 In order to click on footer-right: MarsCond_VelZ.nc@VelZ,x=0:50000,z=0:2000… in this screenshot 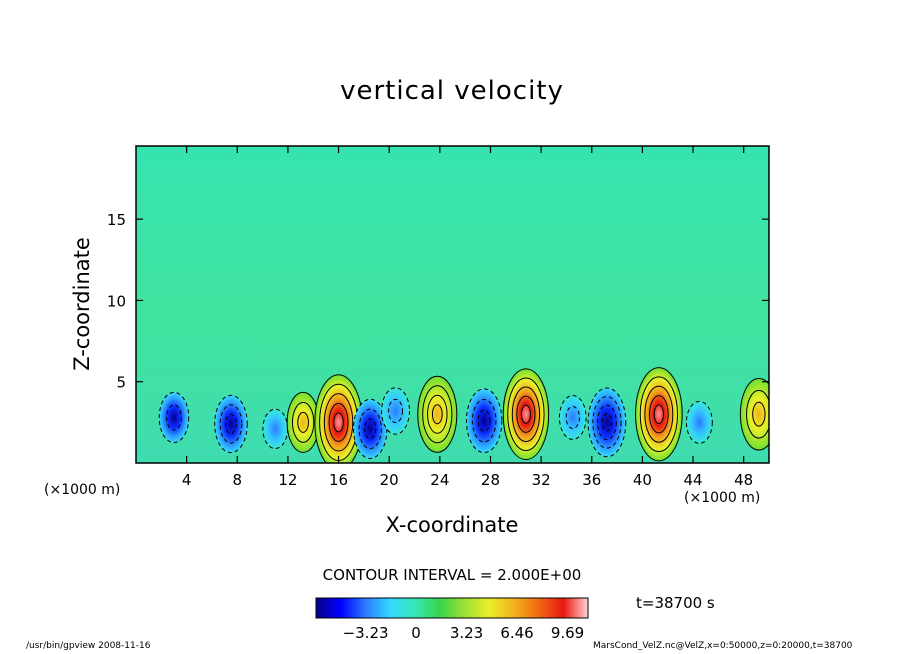, I will do `click(723, 646)`.